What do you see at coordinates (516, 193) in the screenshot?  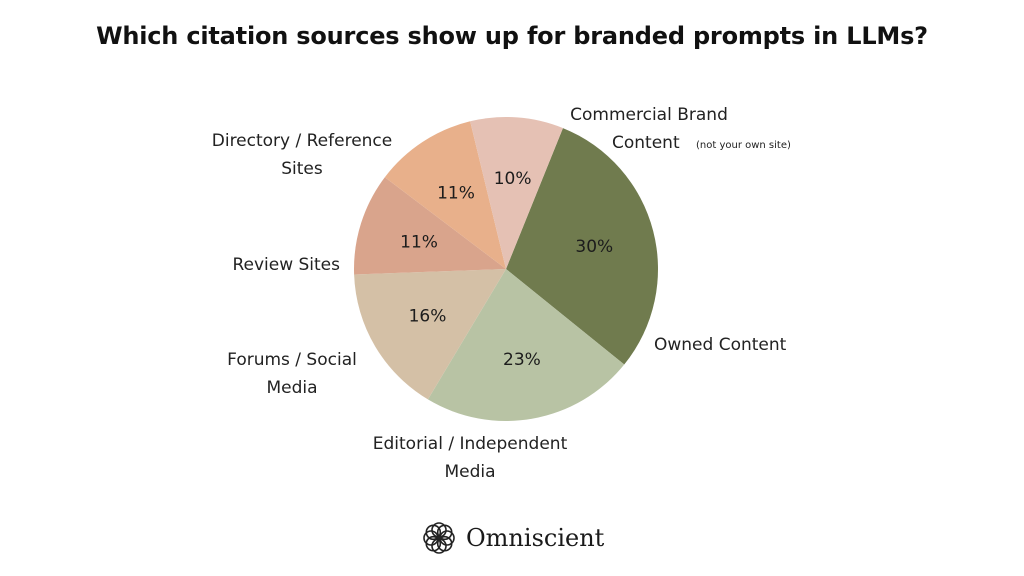 I see `pie-slice-directory-reference-sites` at bounding box center [516, 193].